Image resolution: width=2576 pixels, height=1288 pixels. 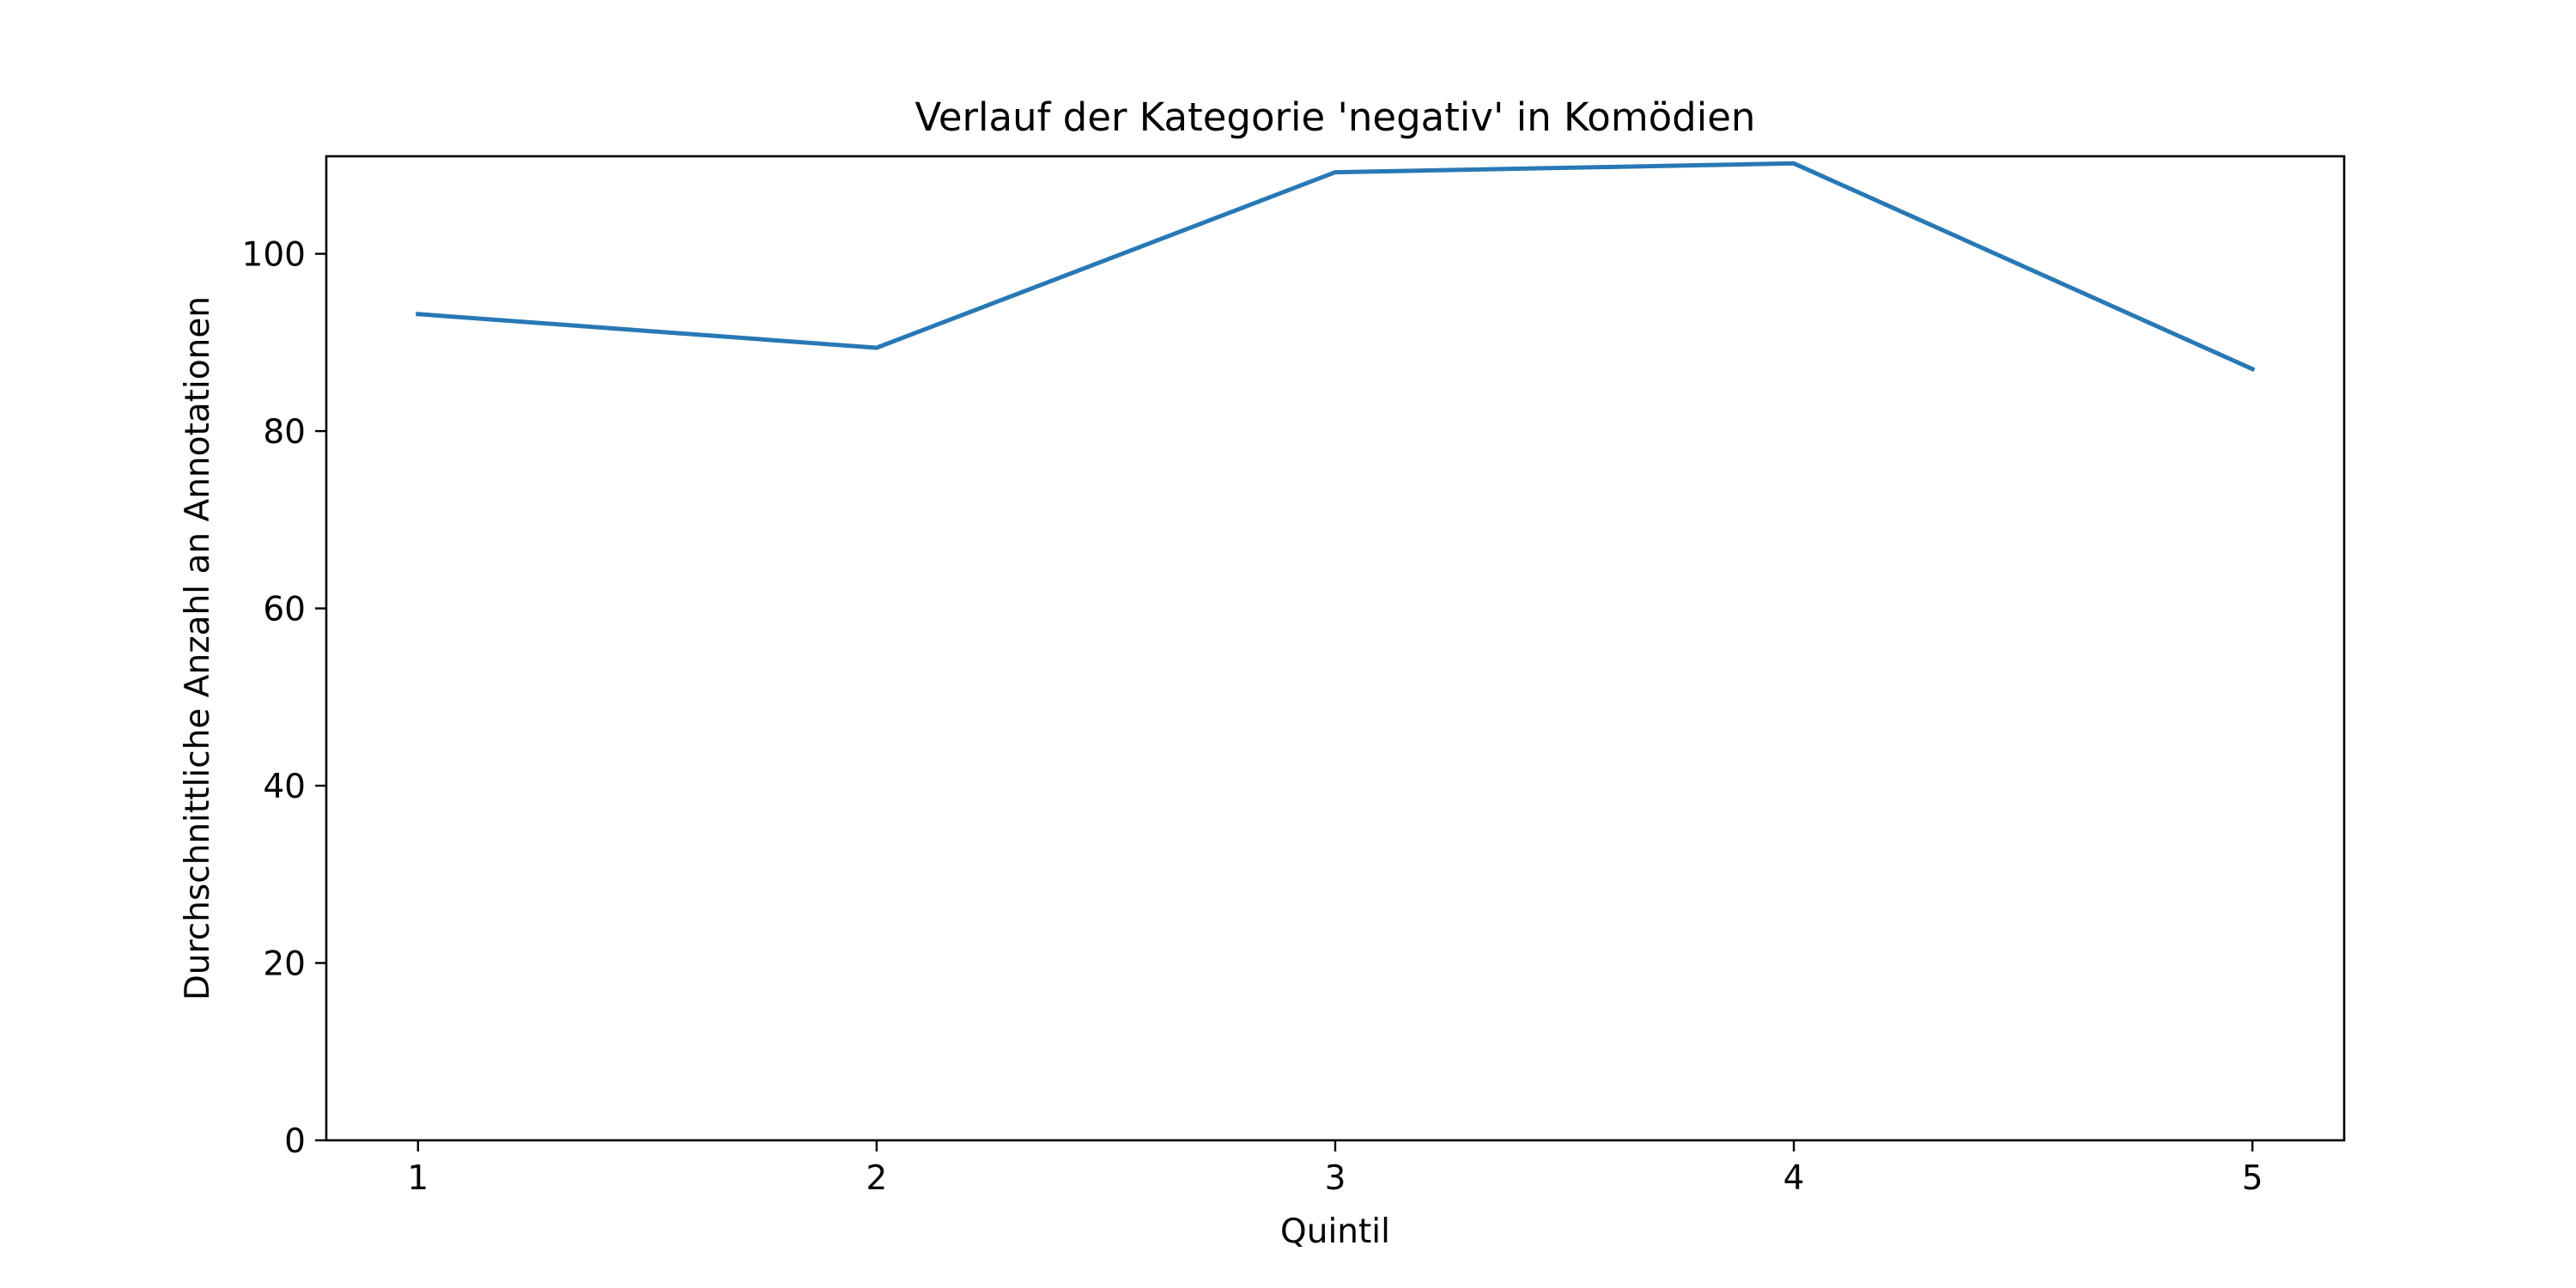 I want to click on y-tick-label: 60, so click(x=284, y=610).